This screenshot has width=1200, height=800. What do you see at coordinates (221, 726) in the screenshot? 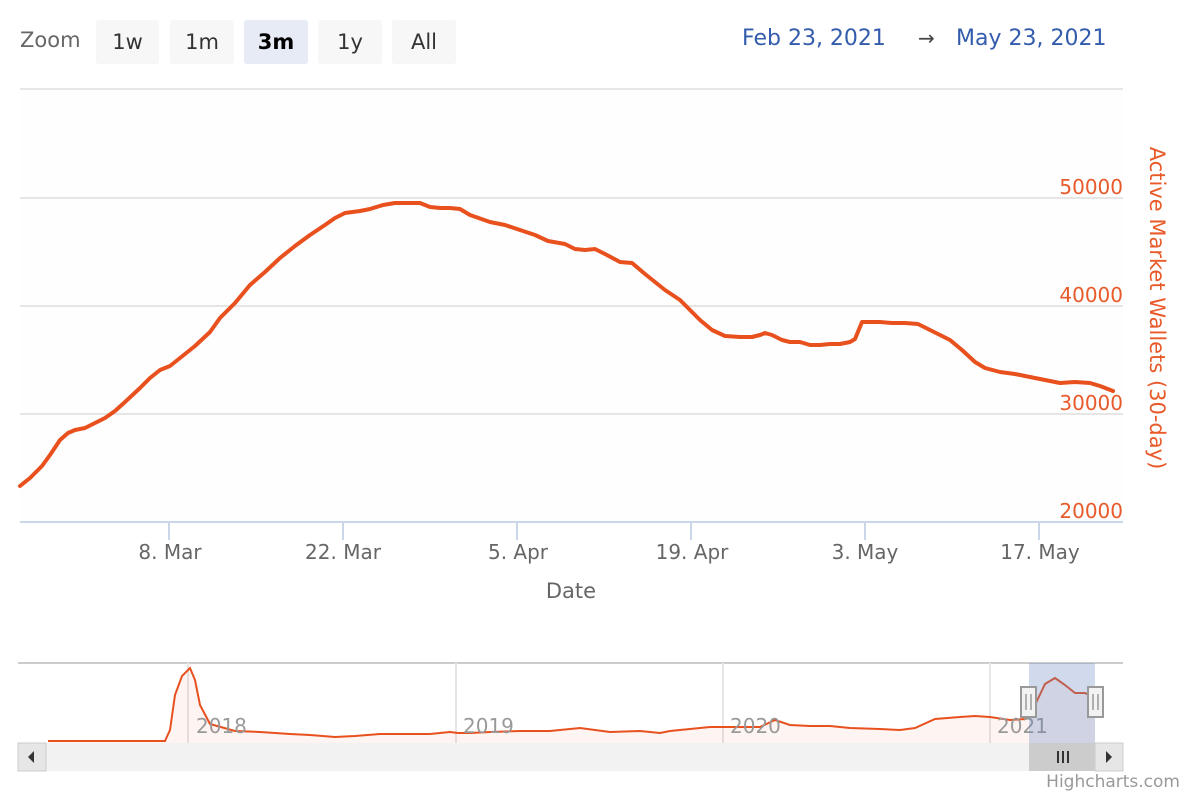
I see `svg-text: 2018` at bounding box center [221, 726].